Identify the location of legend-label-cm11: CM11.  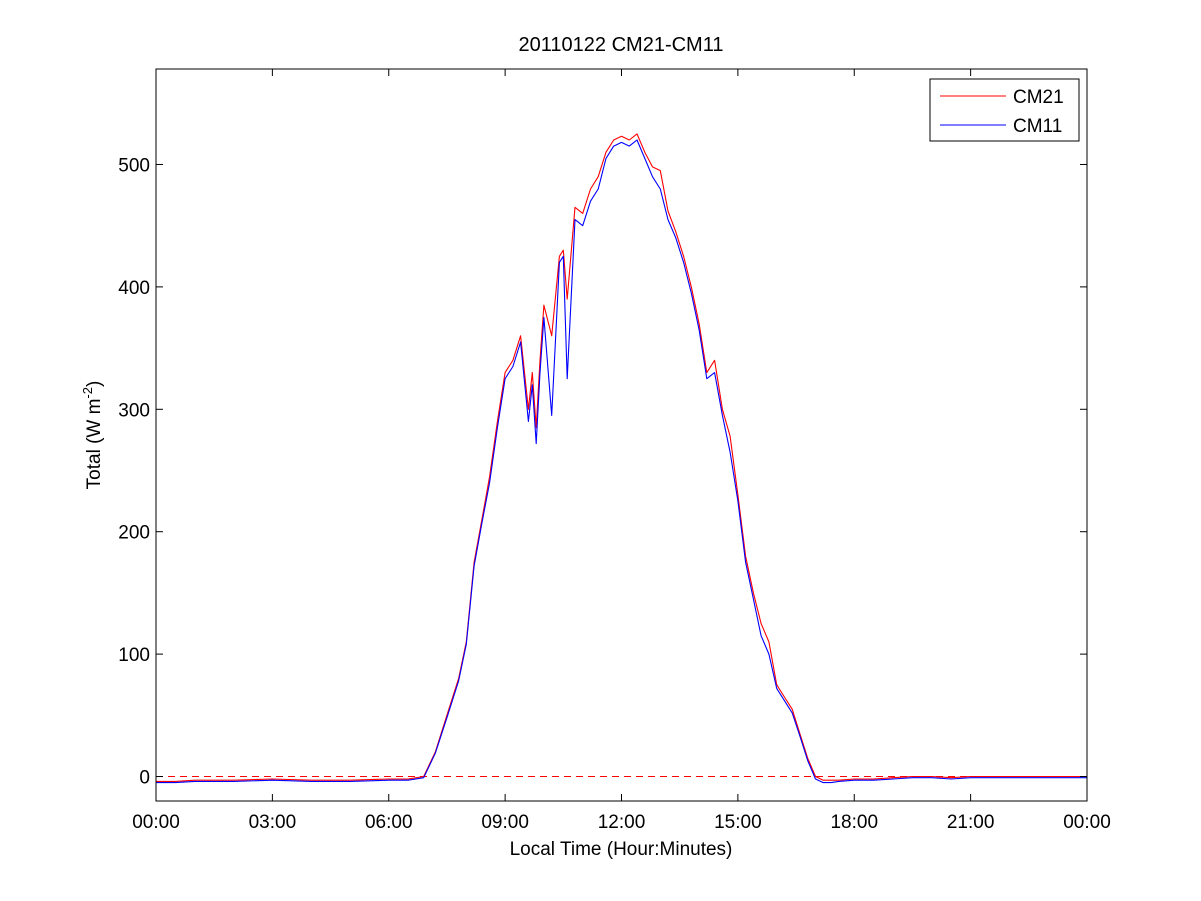
(1037, 126).